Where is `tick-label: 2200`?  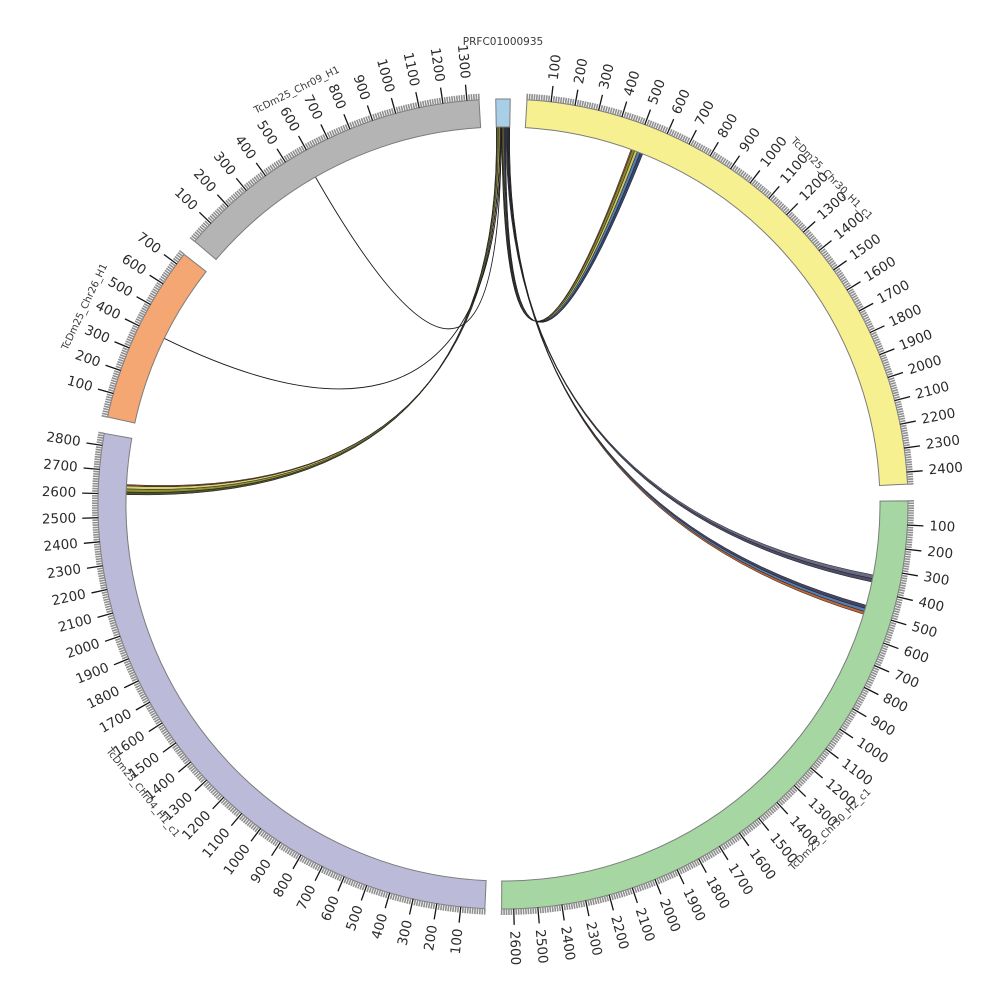
tick-label: 2200 is located at coordinates (68, 597).